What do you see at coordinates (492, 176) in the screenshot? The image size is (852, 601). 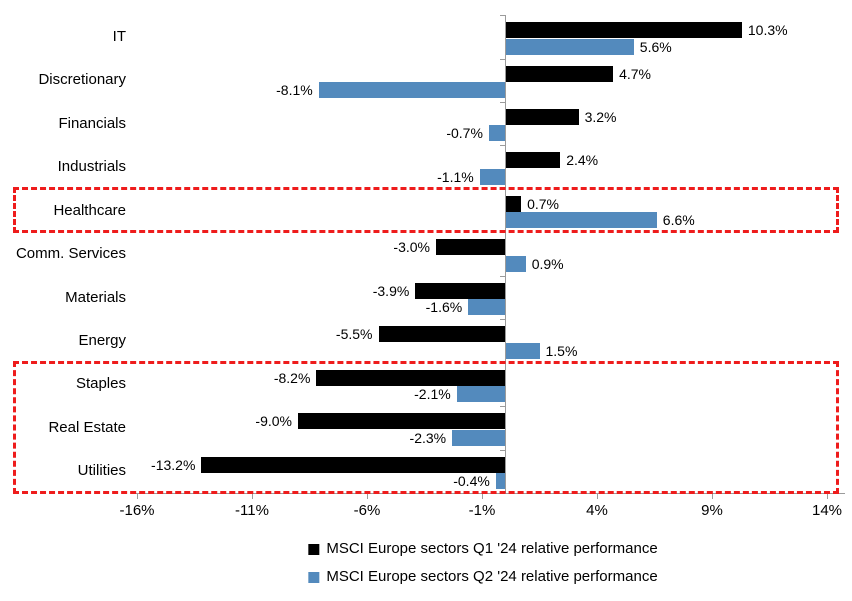 I see `bar-q2-industrials` at bounding box center [492, 176].